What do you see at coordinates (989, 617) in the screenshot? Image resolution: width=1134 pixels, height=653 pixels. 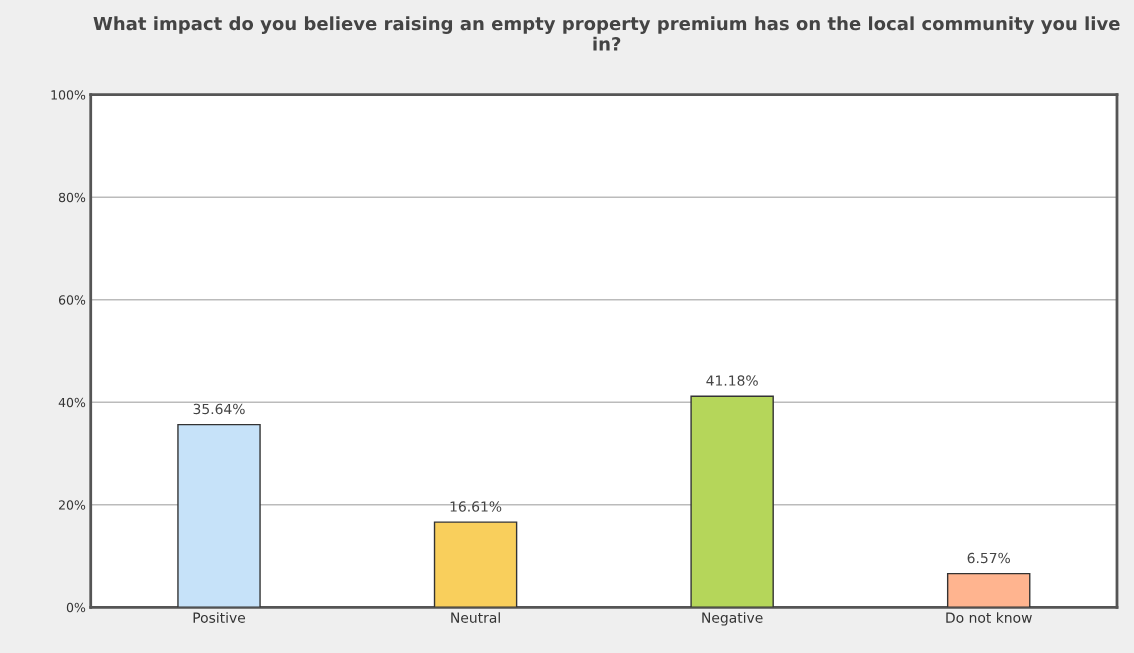 I see `x-tick-label: Do not know` at bounding box center [989, 617].